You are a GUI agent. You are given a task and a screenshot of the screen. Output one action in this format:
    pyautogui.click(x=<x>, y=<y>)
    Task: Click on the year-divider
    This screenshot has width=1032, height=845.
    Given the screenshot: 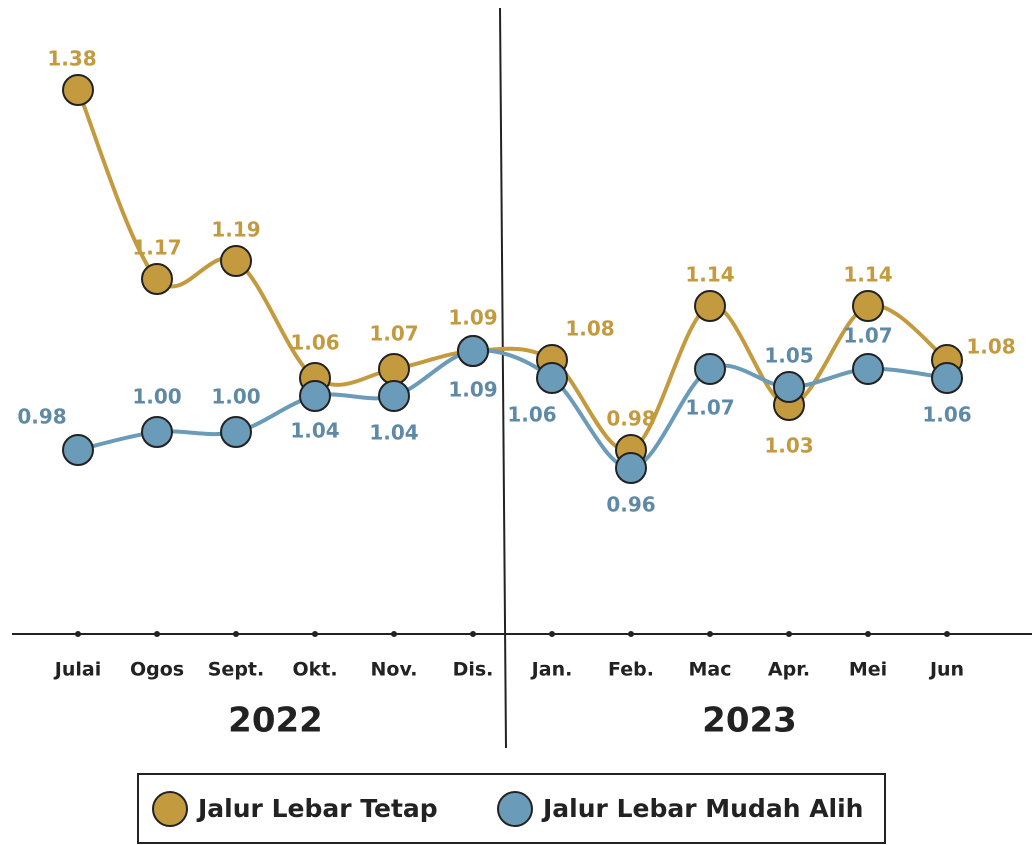 What is the action you would take?
    pyautogui.click(x=503, y=378)
    